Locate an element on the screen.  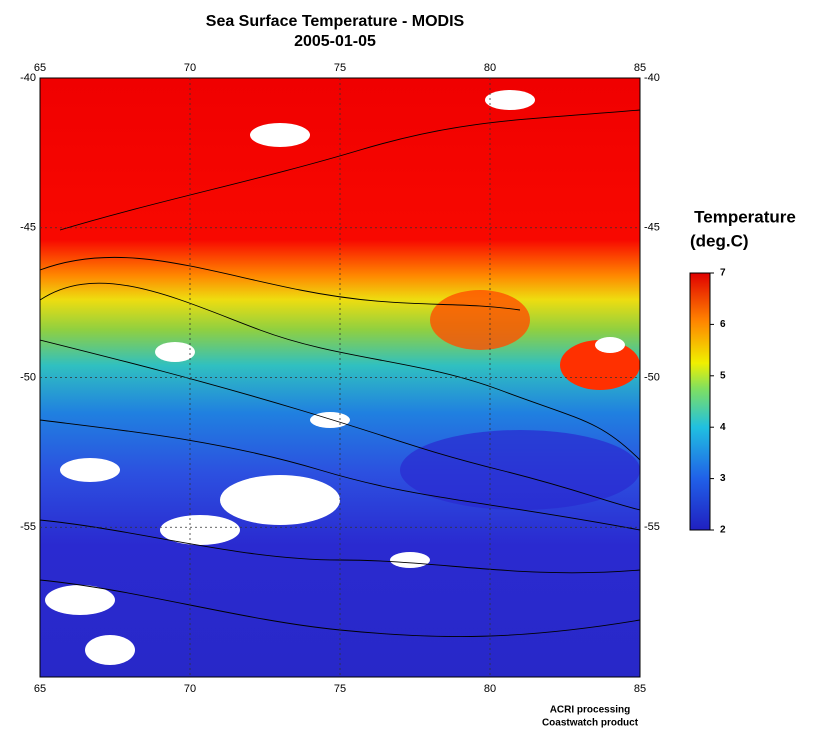
credit: Coastwatch product is located at coordinates (590, 723).